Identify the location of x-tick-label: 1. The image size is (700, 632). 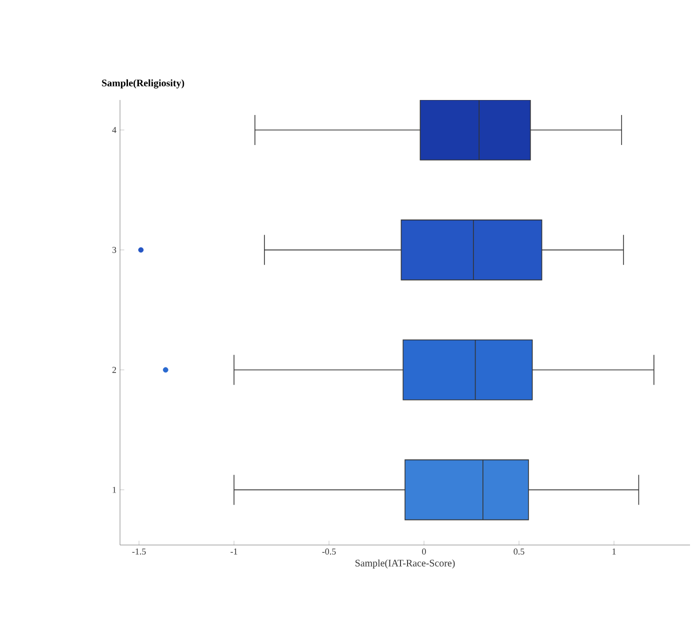
(614, 551).